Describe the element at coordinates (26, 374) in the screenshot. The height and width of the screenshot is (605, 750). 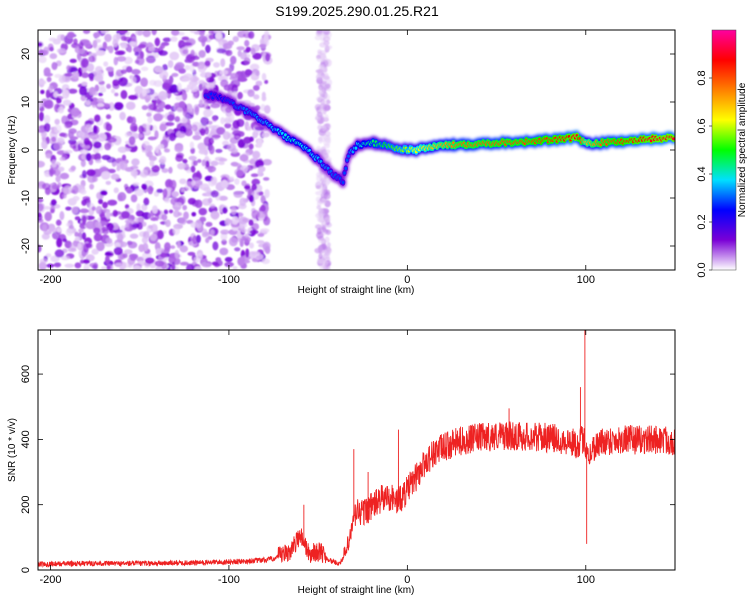
I see `y-tick-label: 600` at that location.